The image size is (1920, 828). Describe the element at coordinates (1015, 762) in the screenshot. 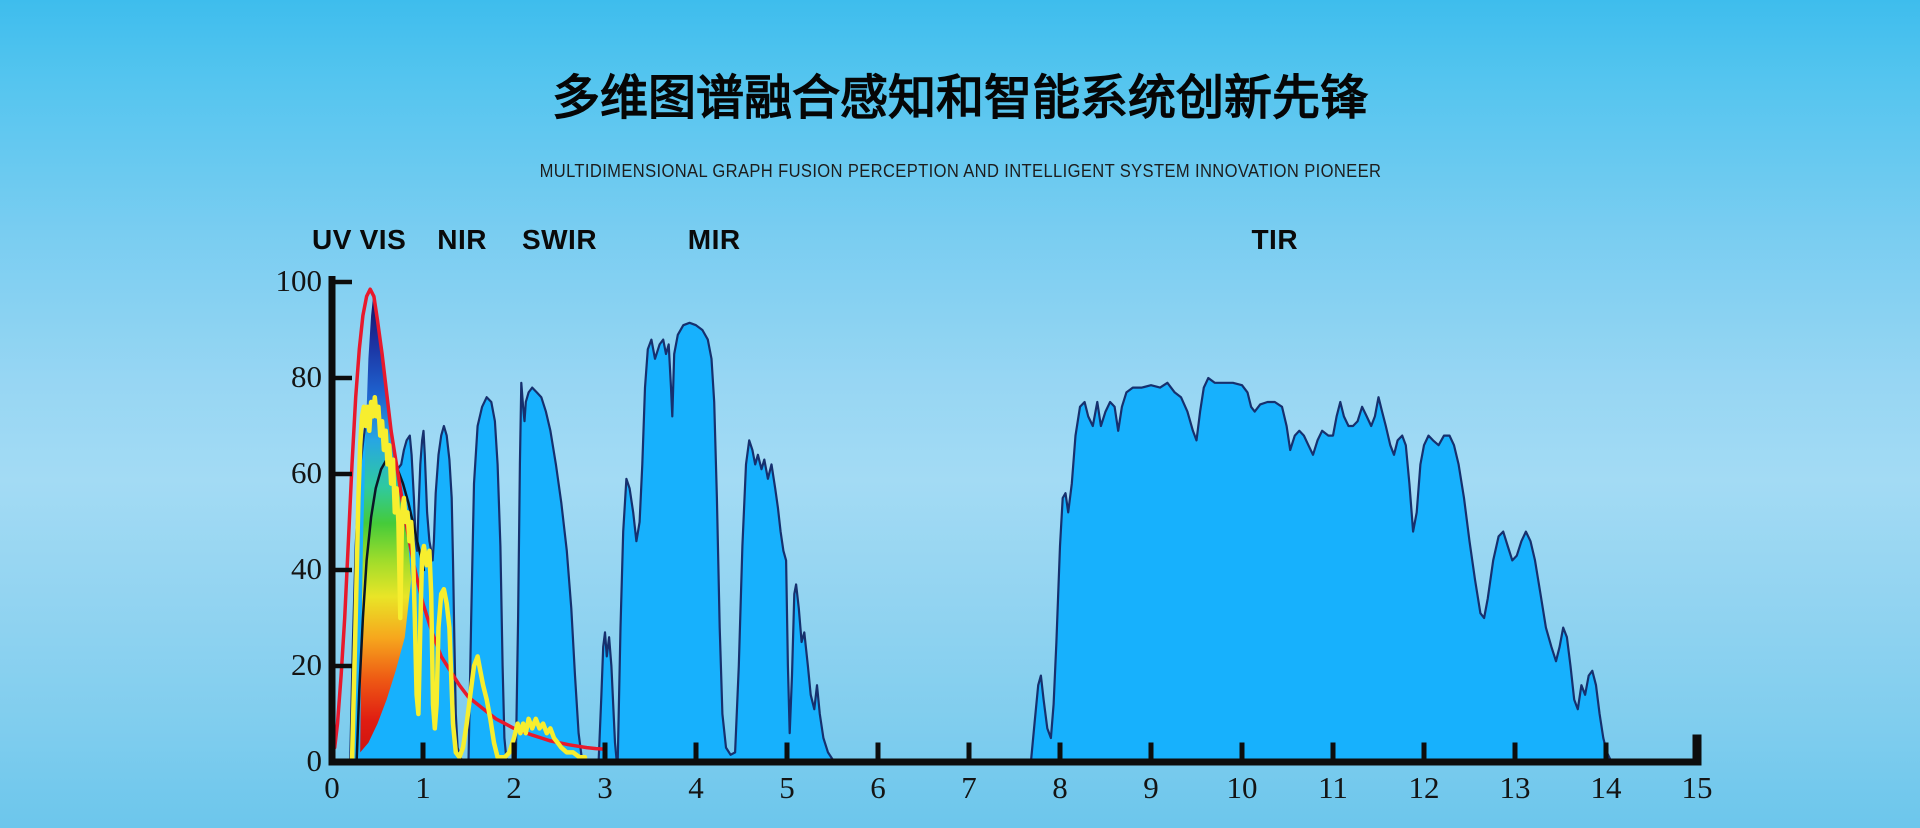

I see `x-axis-line` at that location.